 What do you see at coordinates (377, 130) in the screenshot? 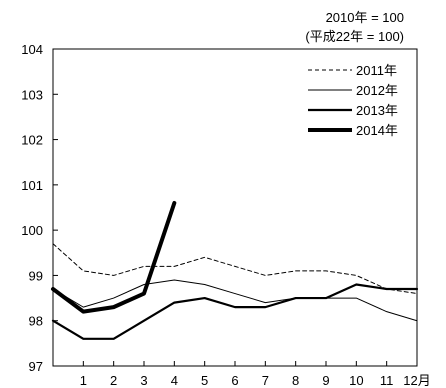
I see `legend-label: 2014年` at bounding box center [377, 130].